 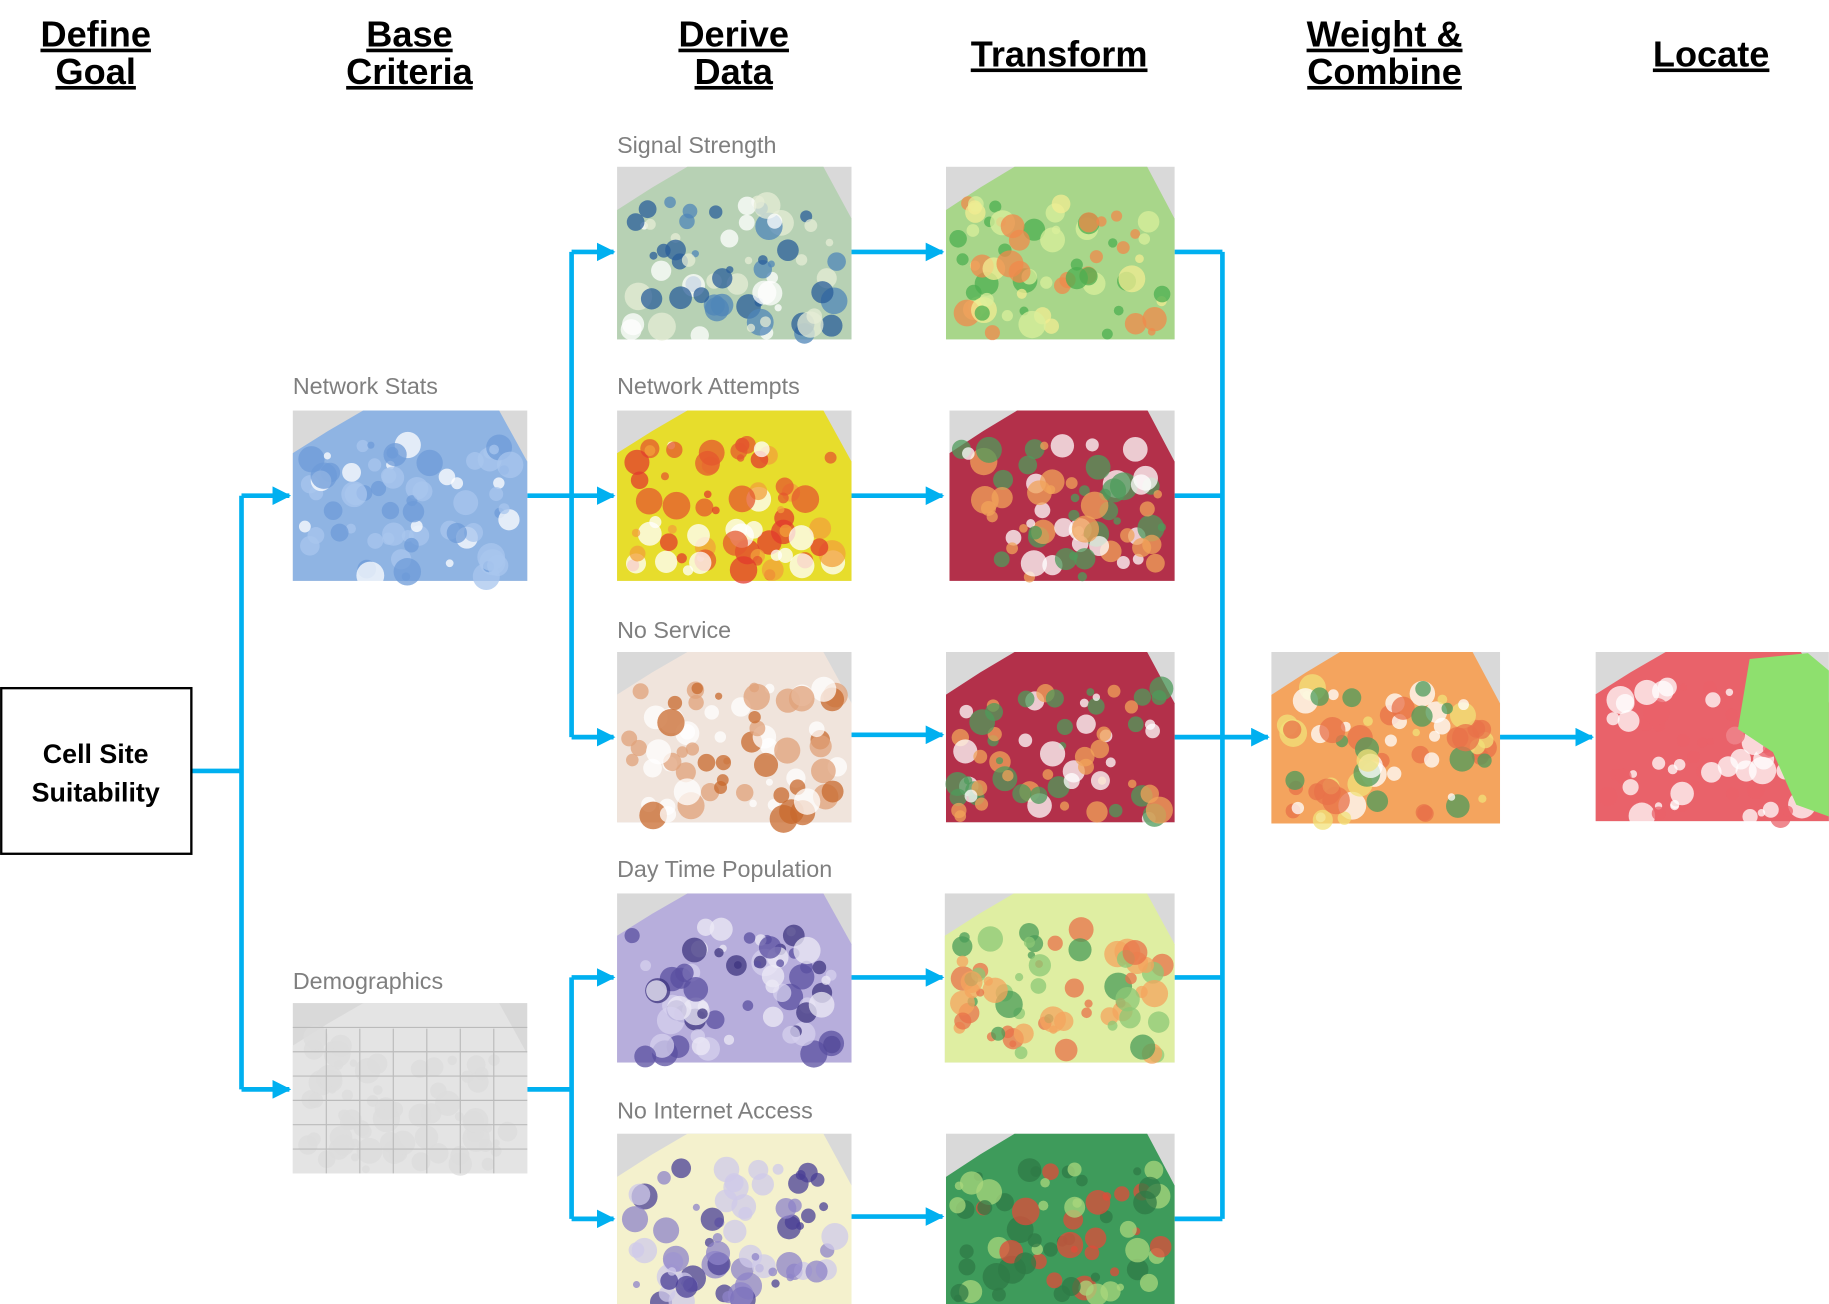 I want to click on column-header: Data, so click(x=734, y=71).